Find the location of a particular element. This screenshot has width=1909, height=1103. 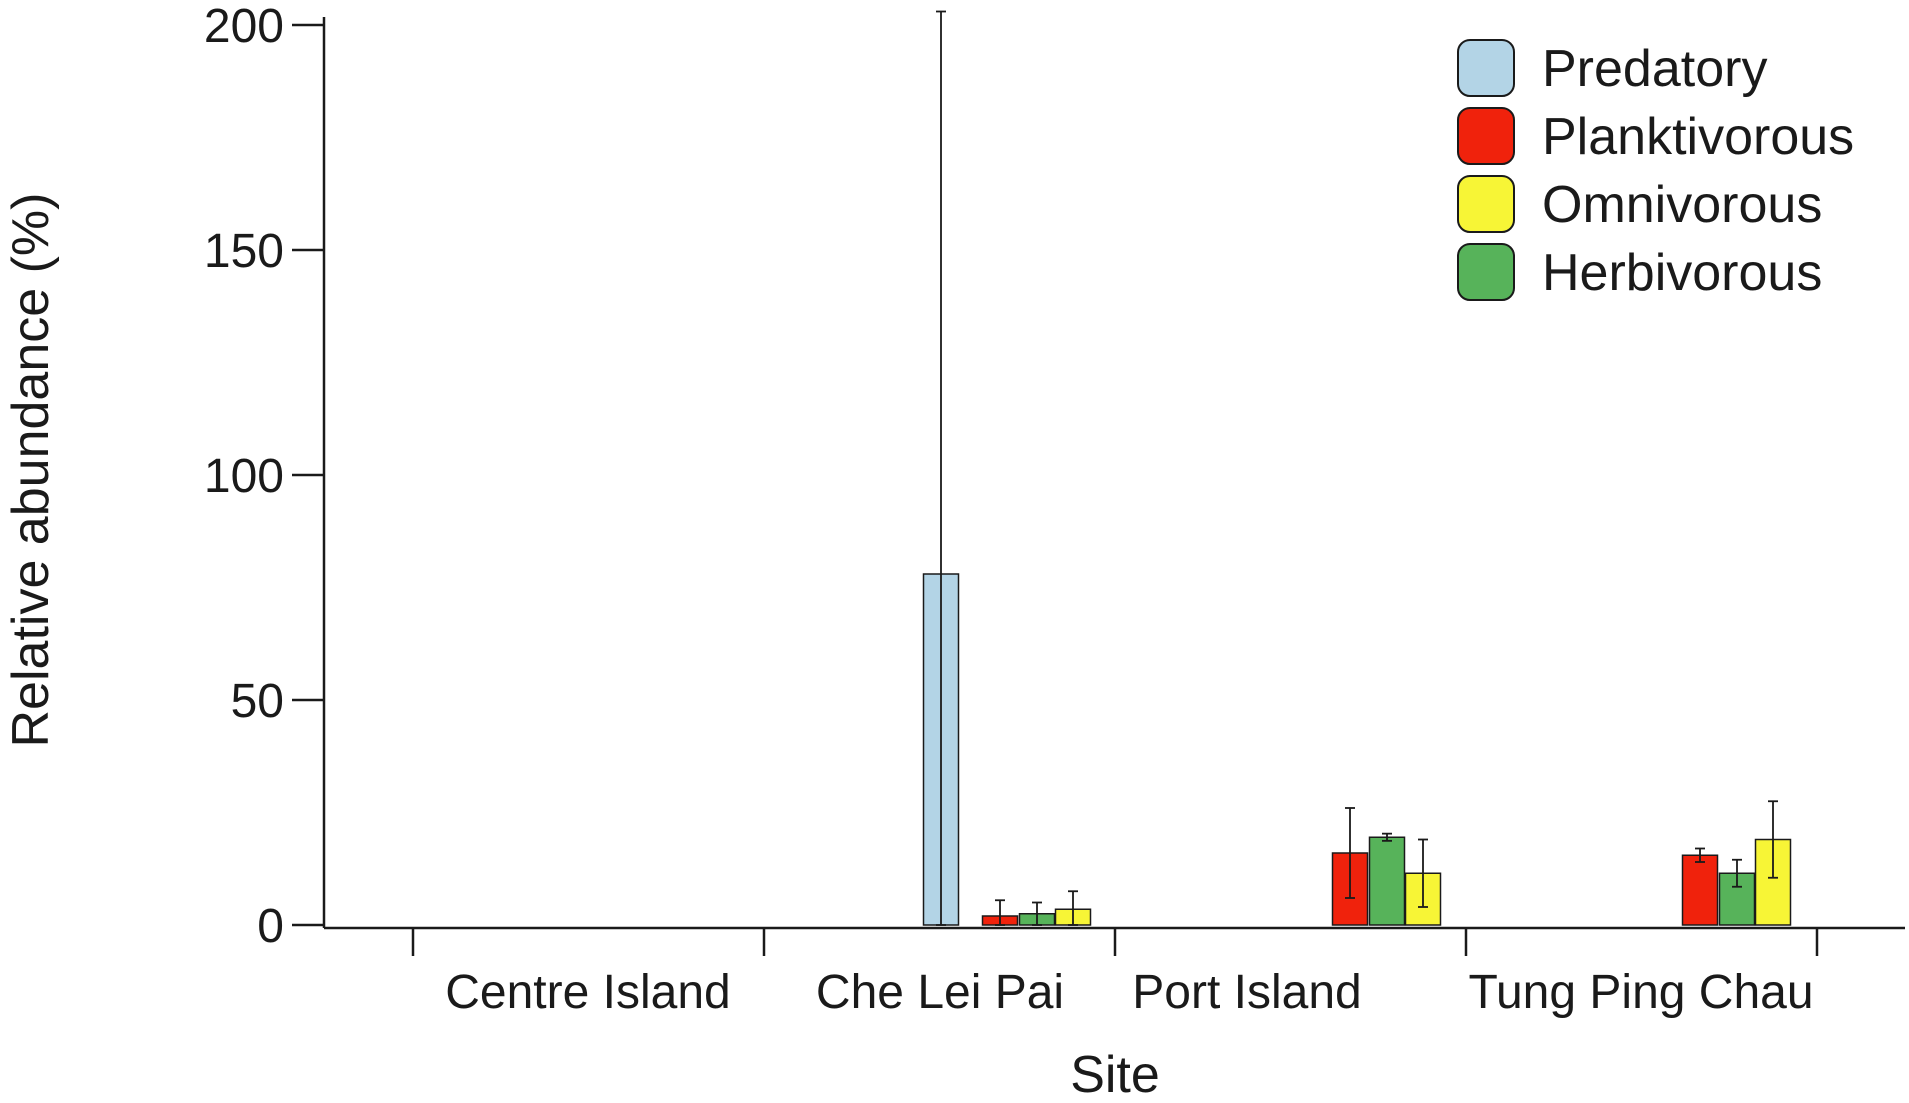

legend-swatch-herbivorous is located at coordinates (1486, 272).